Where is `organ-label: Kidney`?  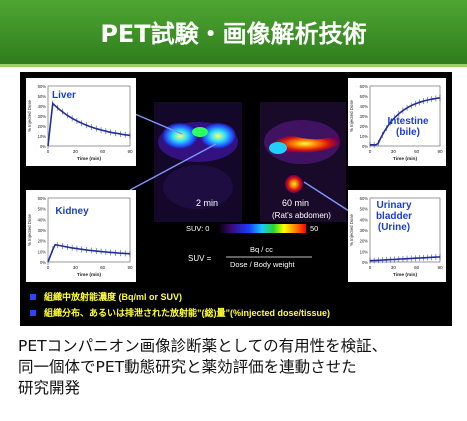 organ-label: Kidney is located at coordinates (72, 211).